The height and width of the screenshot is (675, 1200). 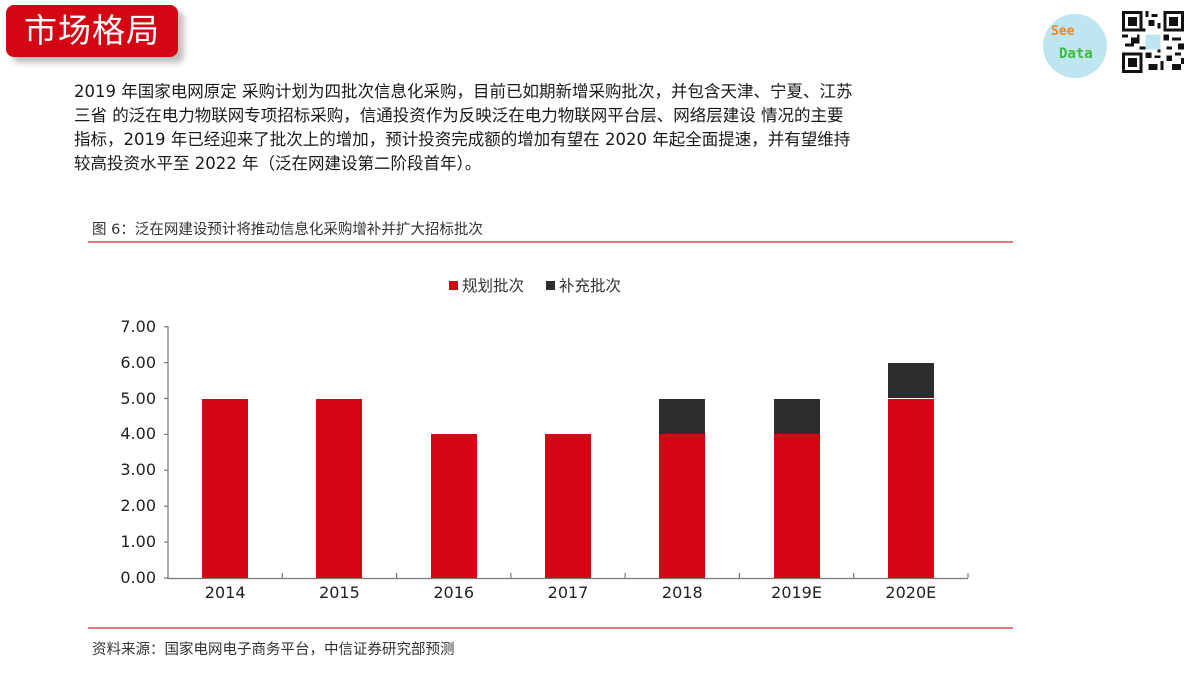 What do you see at coordinates (454, 592) in the screenshot?
I see `x-axis-category-label: 2016` at bounding box center [454, 592].